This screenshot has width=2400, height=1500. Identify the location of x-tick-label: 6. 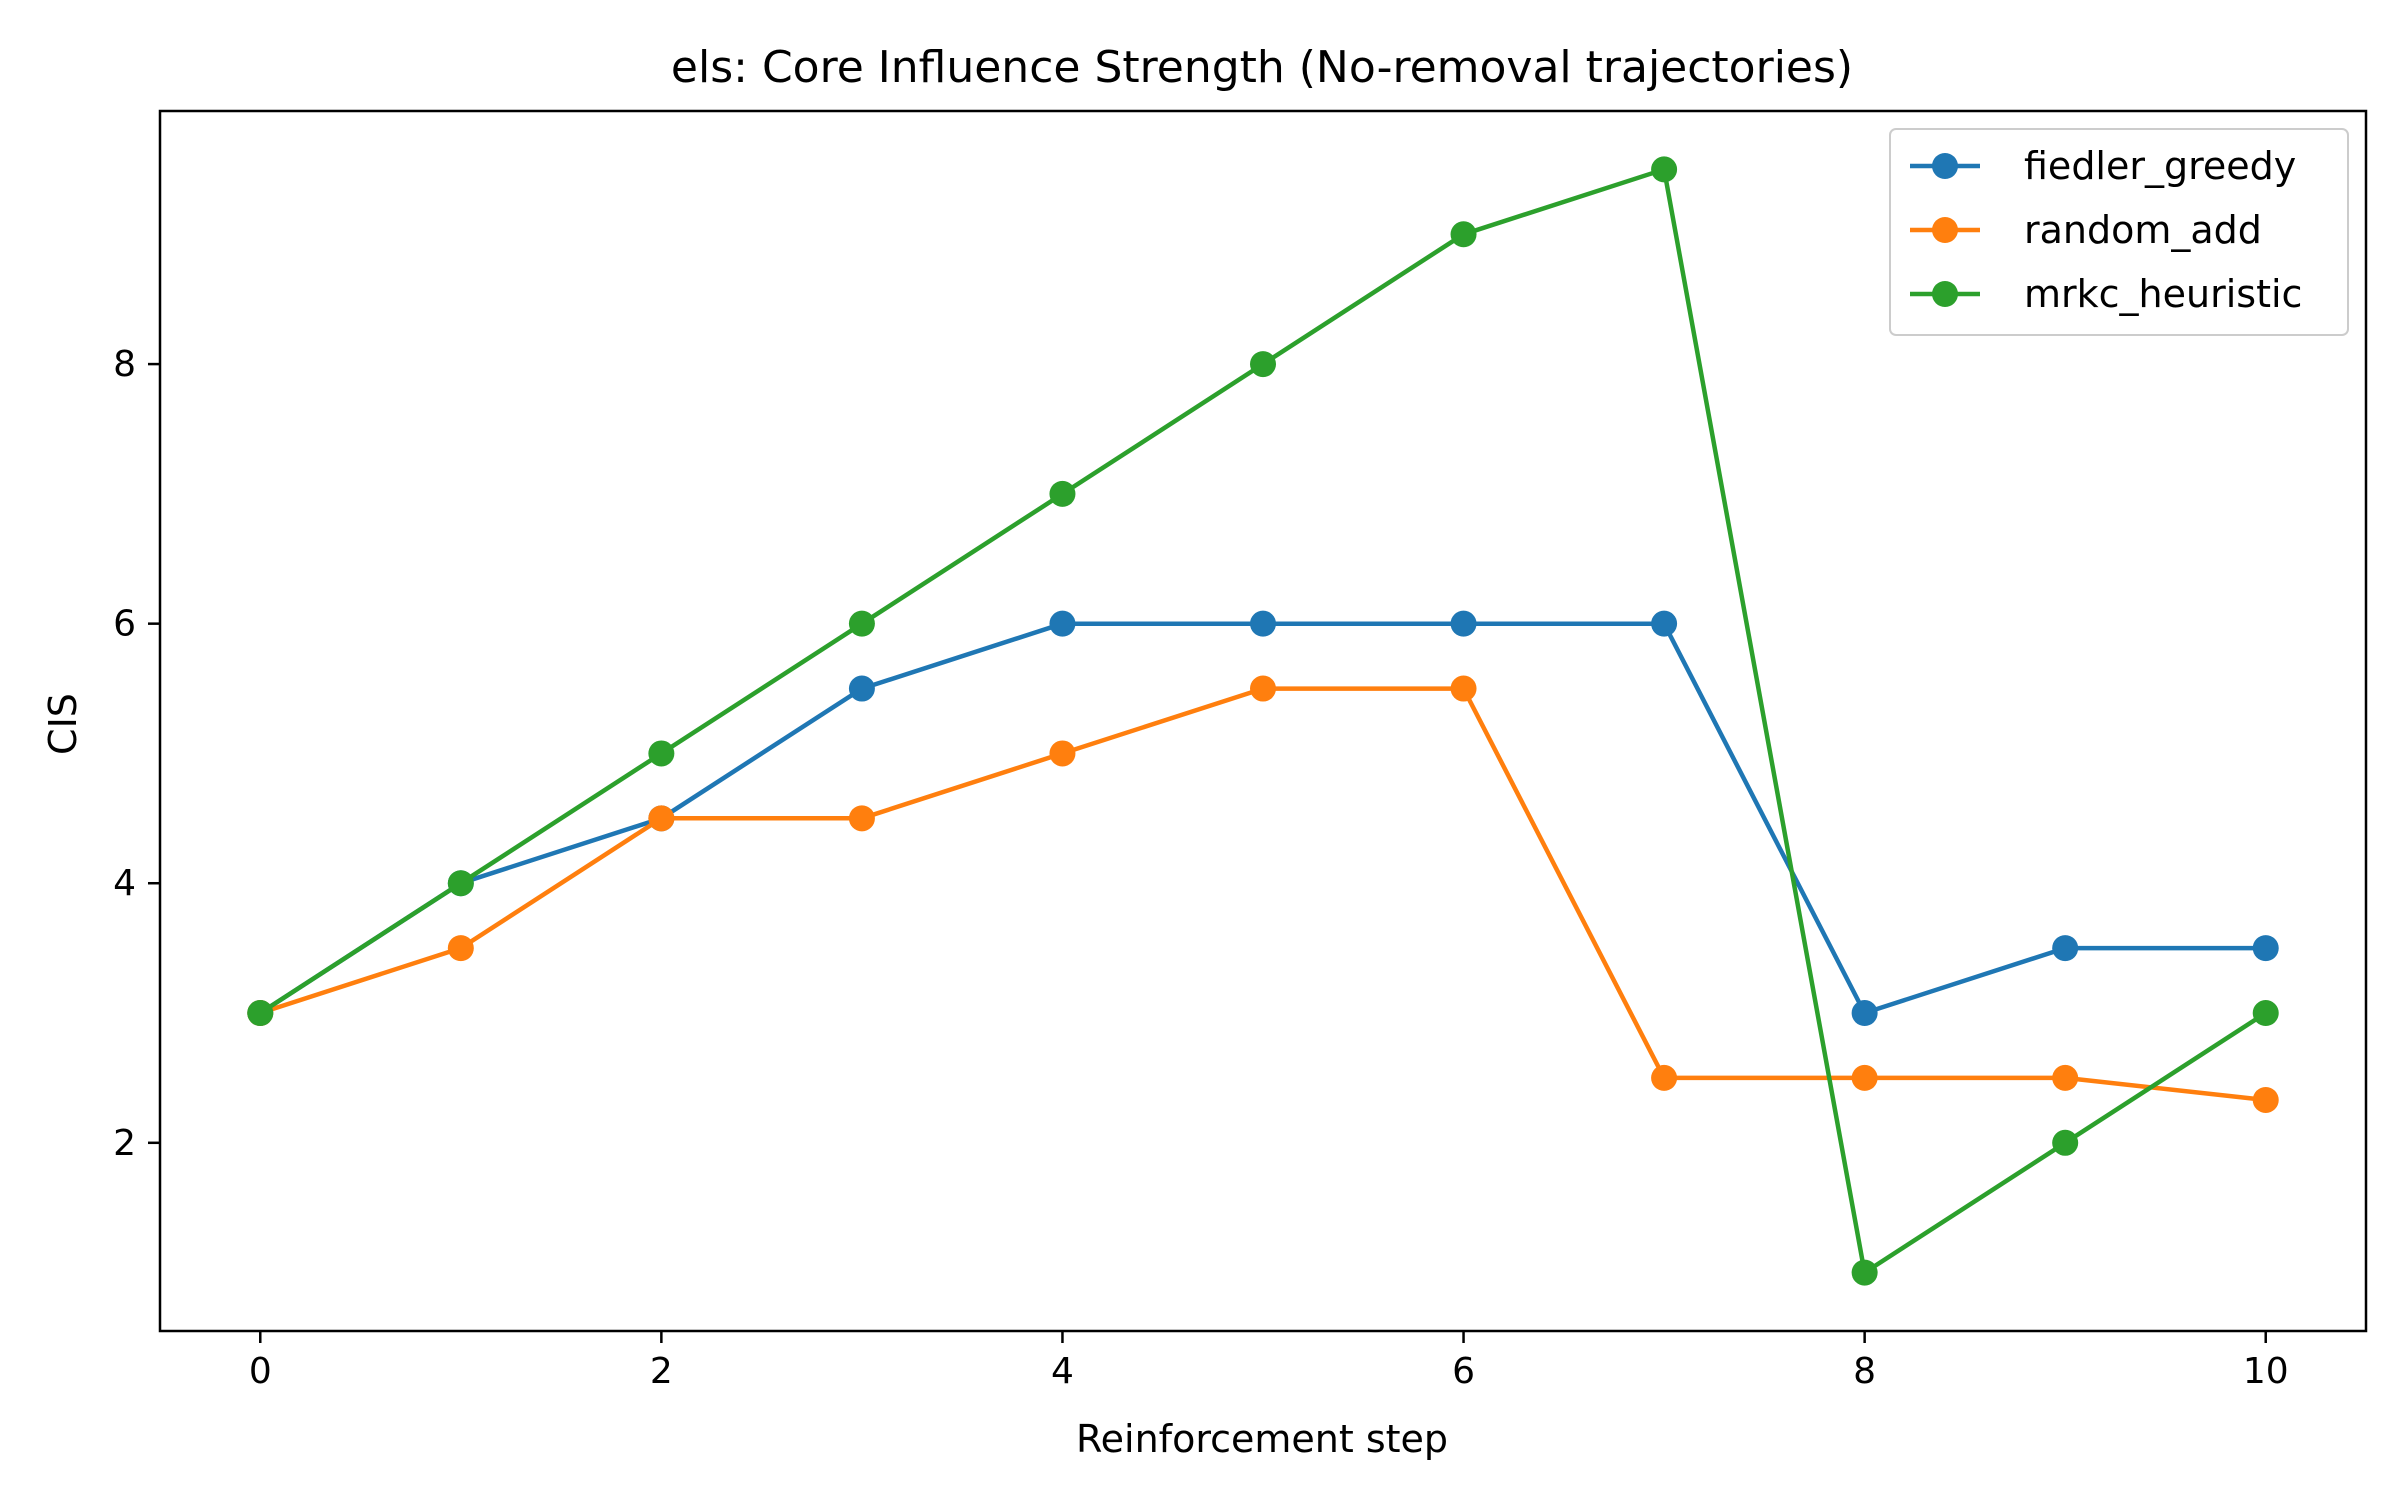
(1463, 1371).